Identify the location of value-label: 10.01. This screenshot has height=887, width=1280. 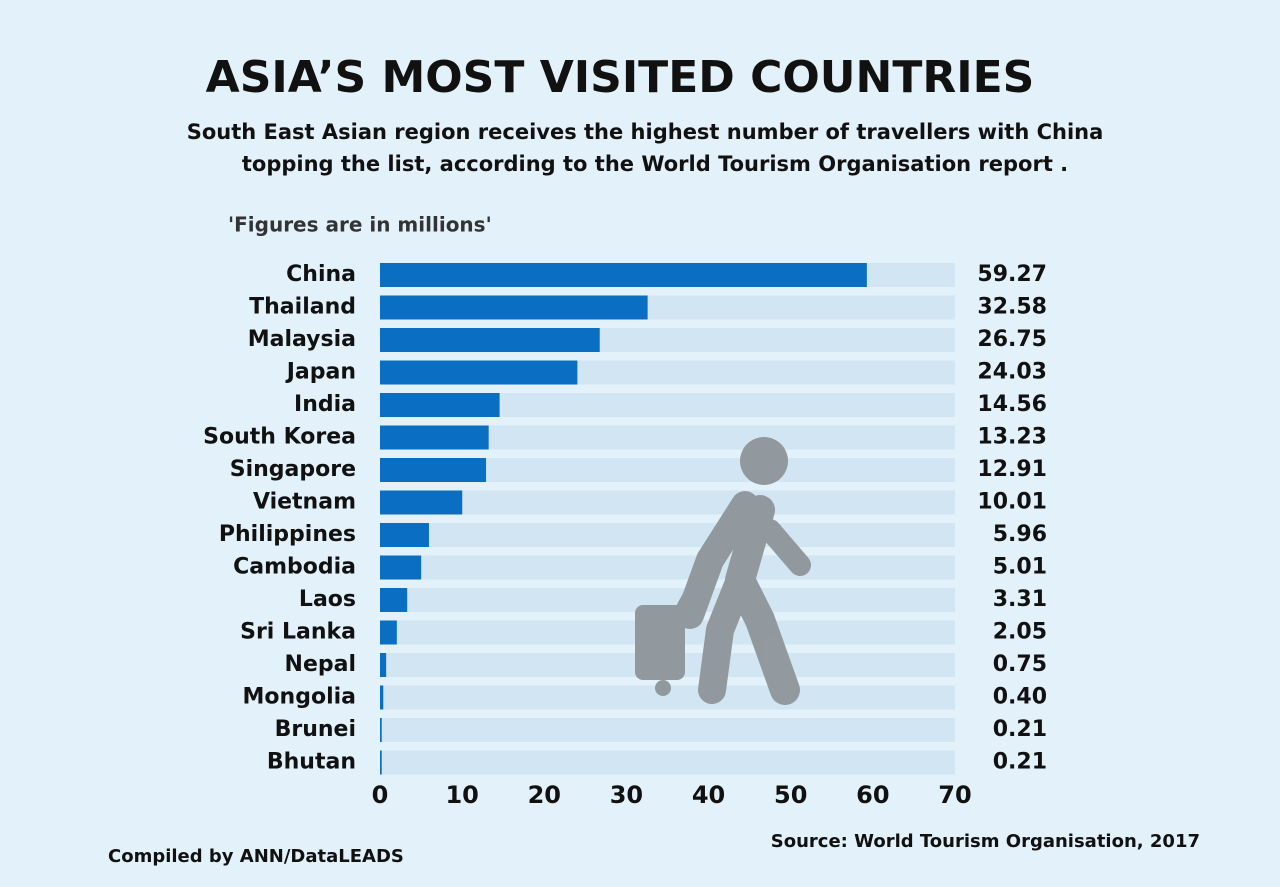
(1012, 502).